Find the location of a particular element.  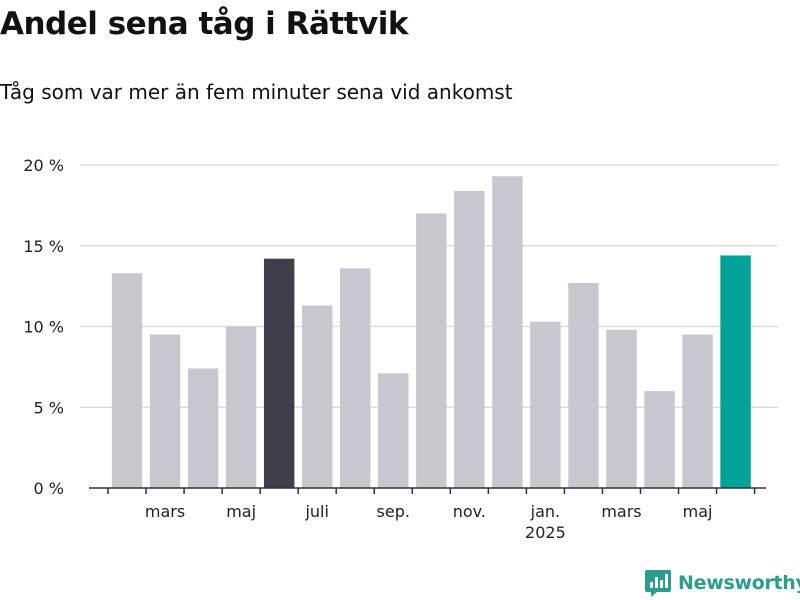

y-tick-label: 0 % is located at coordinates (49, 488).